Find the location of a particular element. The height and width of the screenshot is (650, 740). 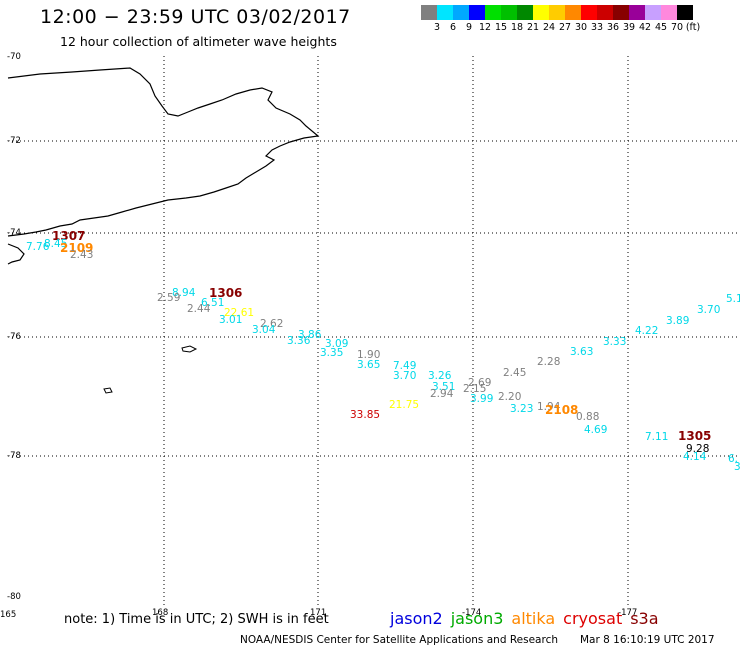

wave-height-value: 2.94 is located at coordinates (442, 394).